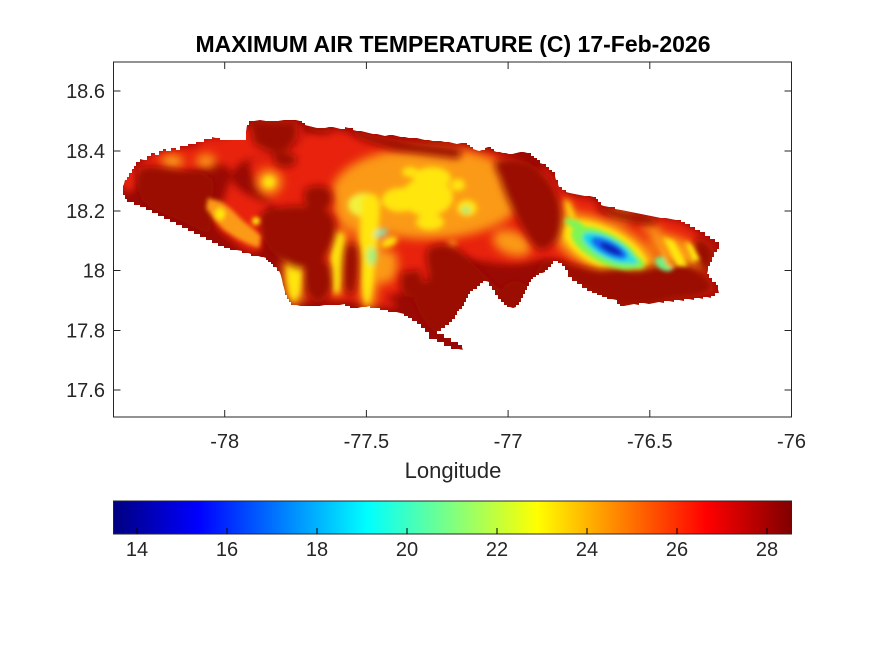  I want to click on svg-text: 26, so click(677, 550).